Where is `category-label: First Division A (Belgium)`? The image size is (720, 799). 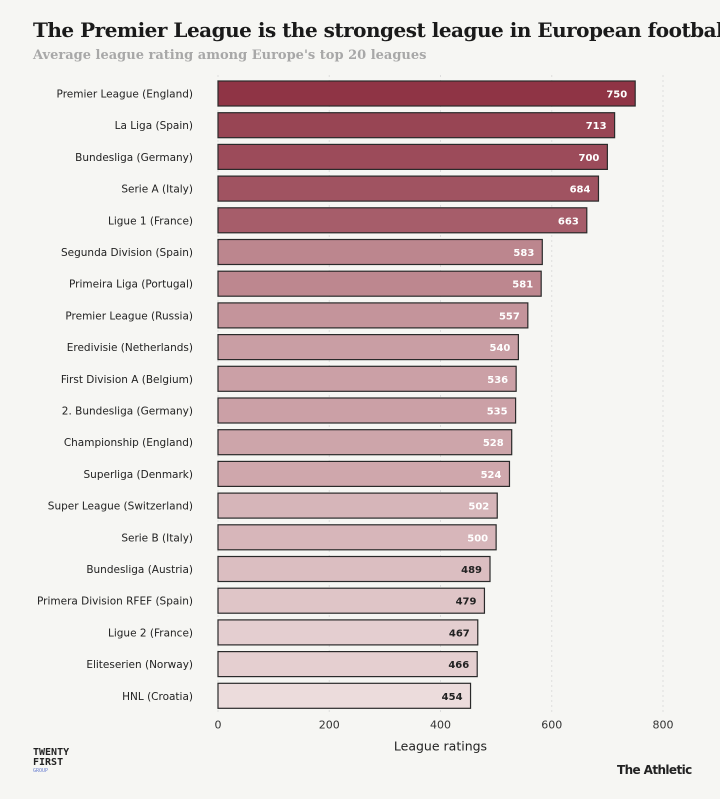 category-label: First Division A (Belgium) is located at coordinates (127, 380).